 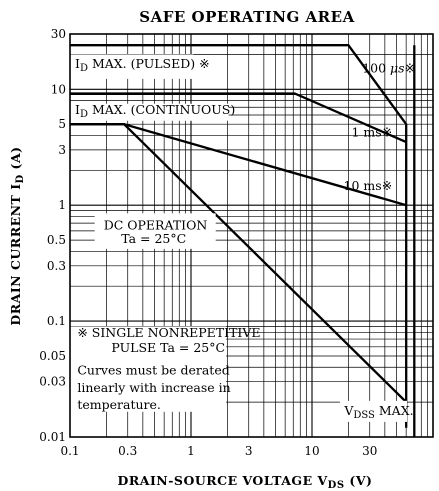 I want to click on id-continuous-label: ID MAX. (CONTINUOUS), so click(x=155, y=111).